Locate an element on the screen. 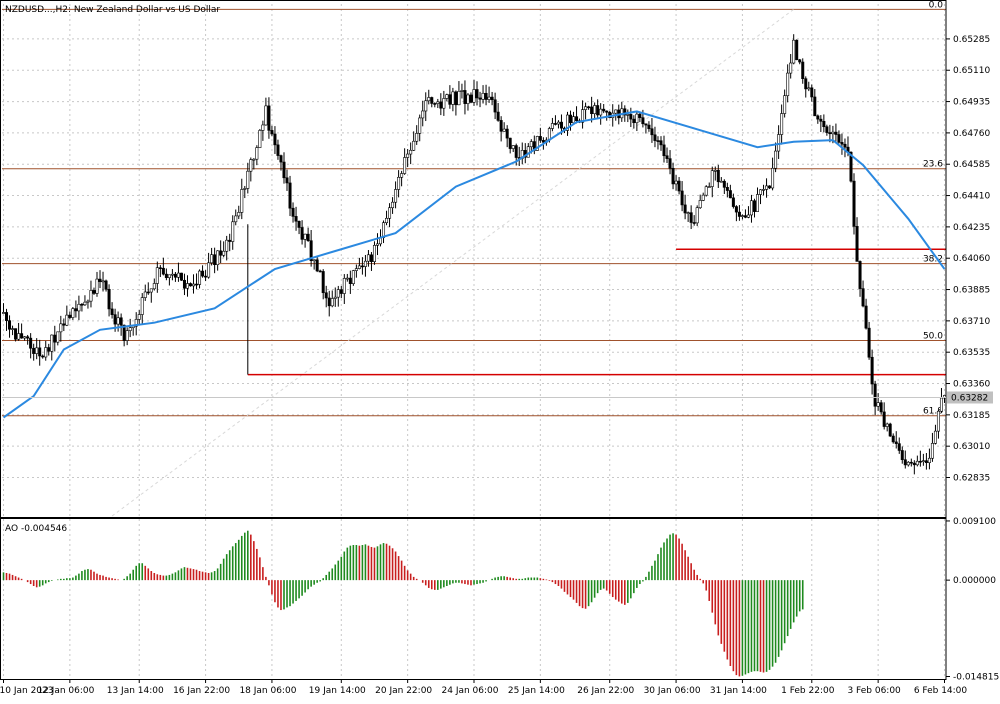  time-tick-label: 26 Jan 22:00 is located at coordinates (605, 691).